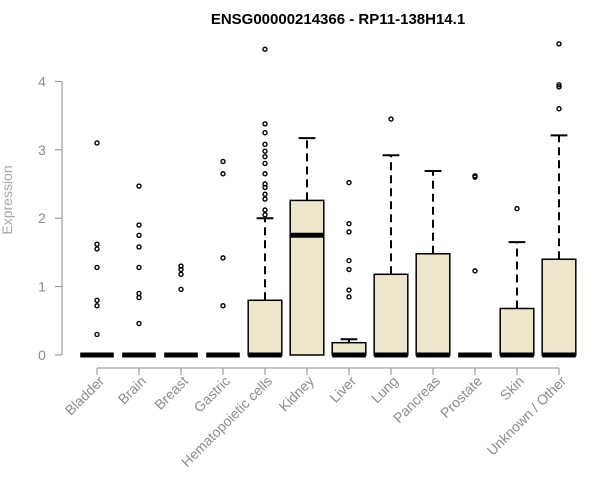 Image resolution: width=600 pixels, height=500 pixels. I want to click on chart-title: ENSG00000214366 - RP11-138H14.1, so click(338, 19).